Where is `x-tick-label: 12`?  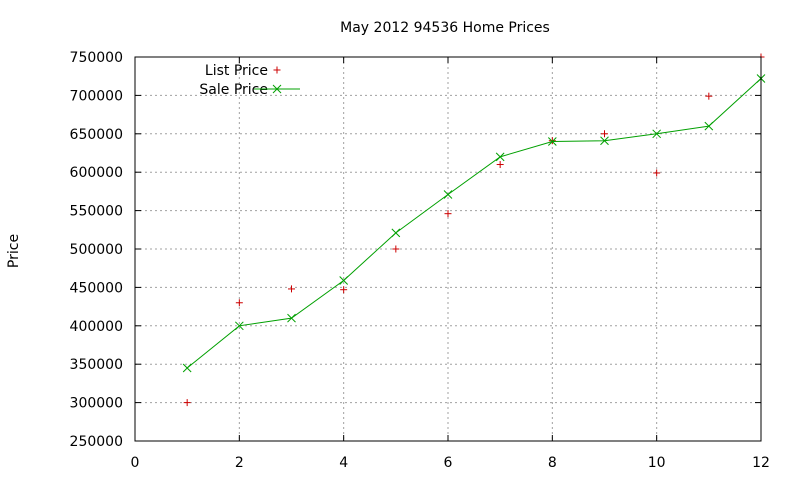 x-tick-label: 12 is located at coordinates (761, 463).